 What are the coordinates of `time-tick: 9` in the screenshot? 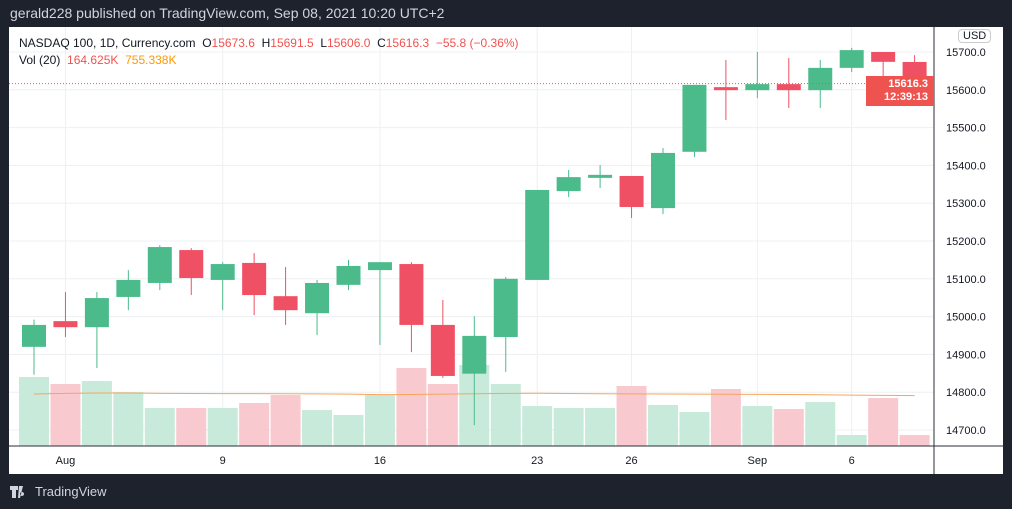 It's located at (223, 461).